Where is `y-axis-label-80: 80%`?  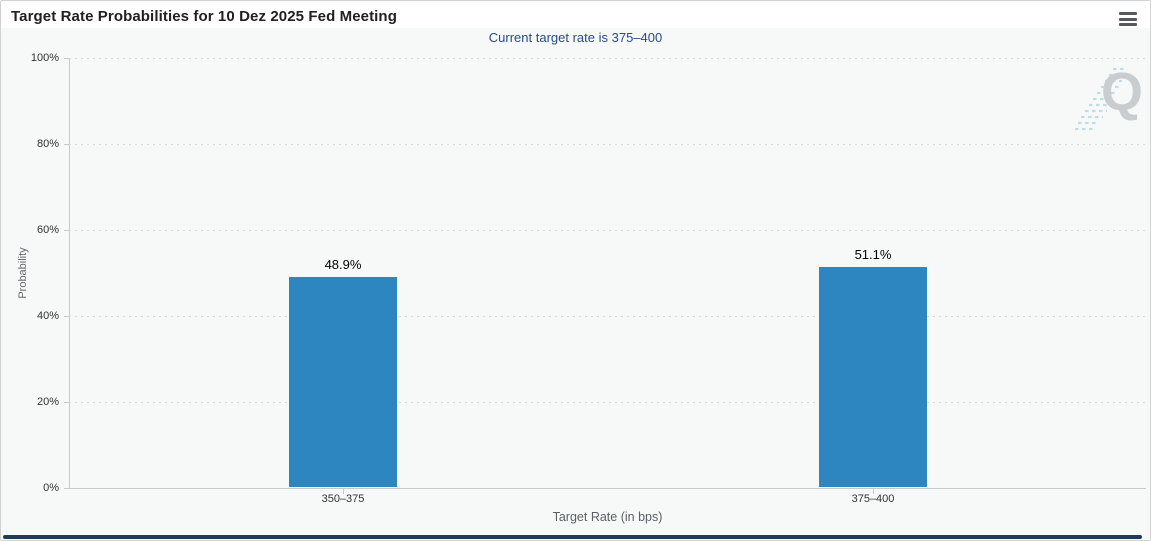
y-axis-label-80: 80% is located at coordinates (47, 144).